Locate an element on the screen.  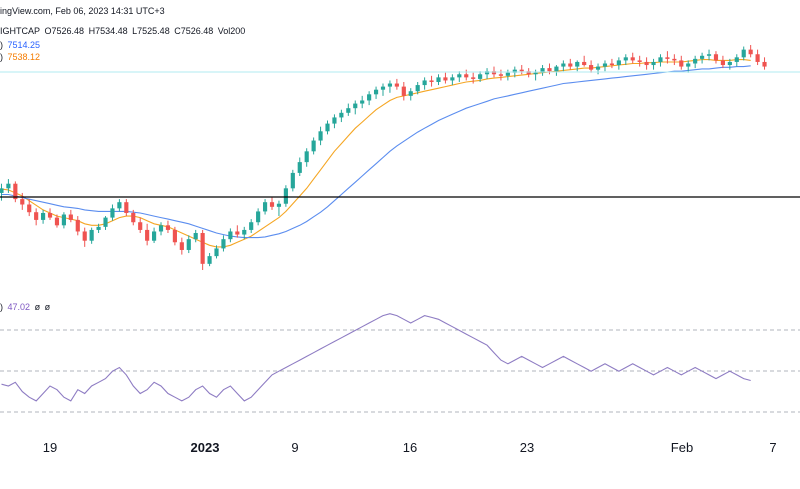
symbol-text: IGHTCAP is located at coordinates (20, 31).